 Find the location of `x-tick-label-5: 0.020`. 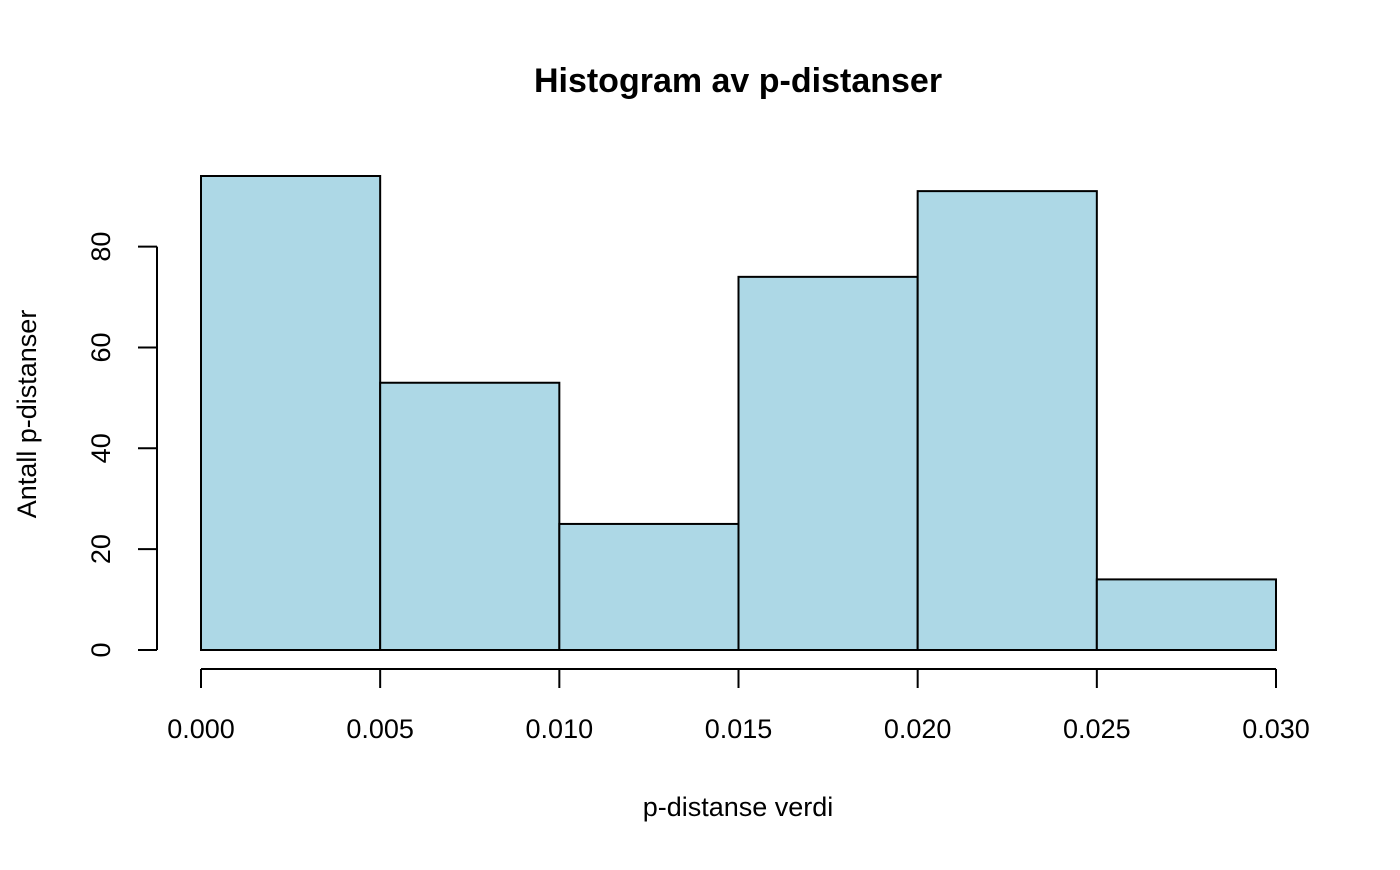

x-tick-label-5: 0.020 is located at coordinates (918, 729).